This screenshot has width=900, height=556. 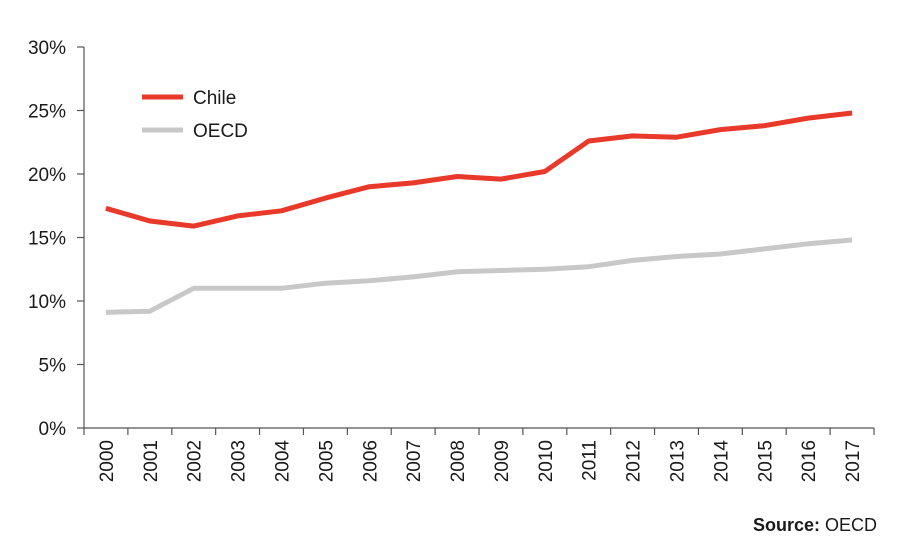 I want to click on source-note: Source: OECD, so click(x=815, y=525).